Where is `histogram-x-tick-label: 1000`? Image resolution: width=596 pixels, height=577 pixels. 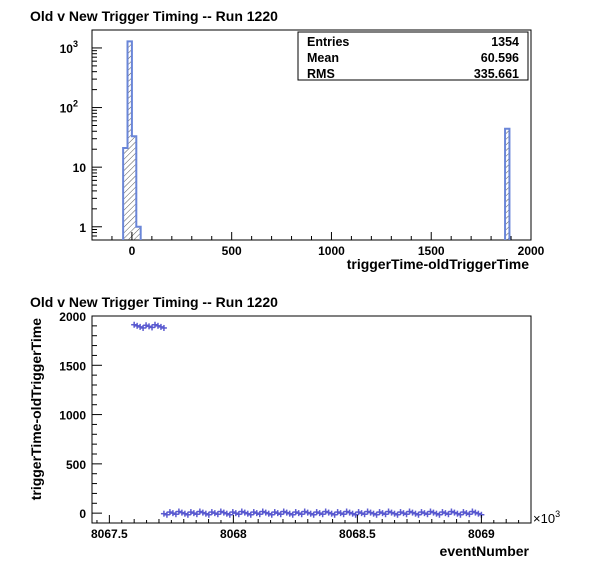
histogram-x-tick-label: 1000 is located at coordinates (331, 251).